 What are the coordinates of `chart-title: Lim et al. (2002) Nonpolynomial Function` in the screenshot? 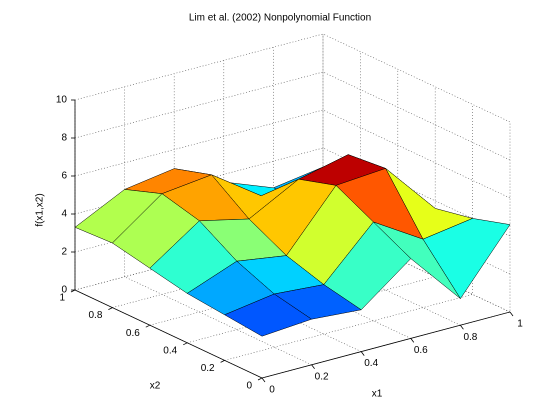 It's located at (280, 18).